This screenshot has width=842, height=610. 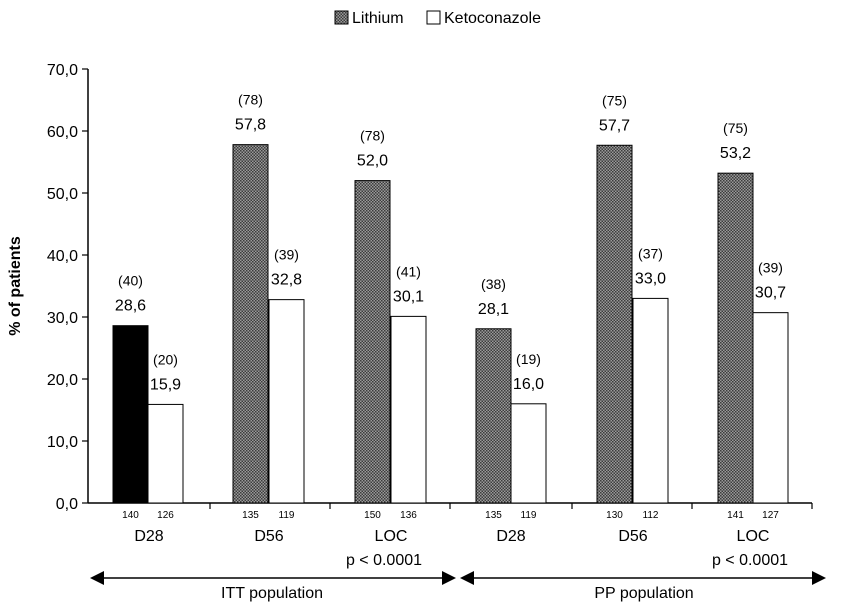 What do you see at coordinates (384, 560) in the screenshot?
I see `p-value-itt: p < 0.0001` at bounding box center [384, 560].